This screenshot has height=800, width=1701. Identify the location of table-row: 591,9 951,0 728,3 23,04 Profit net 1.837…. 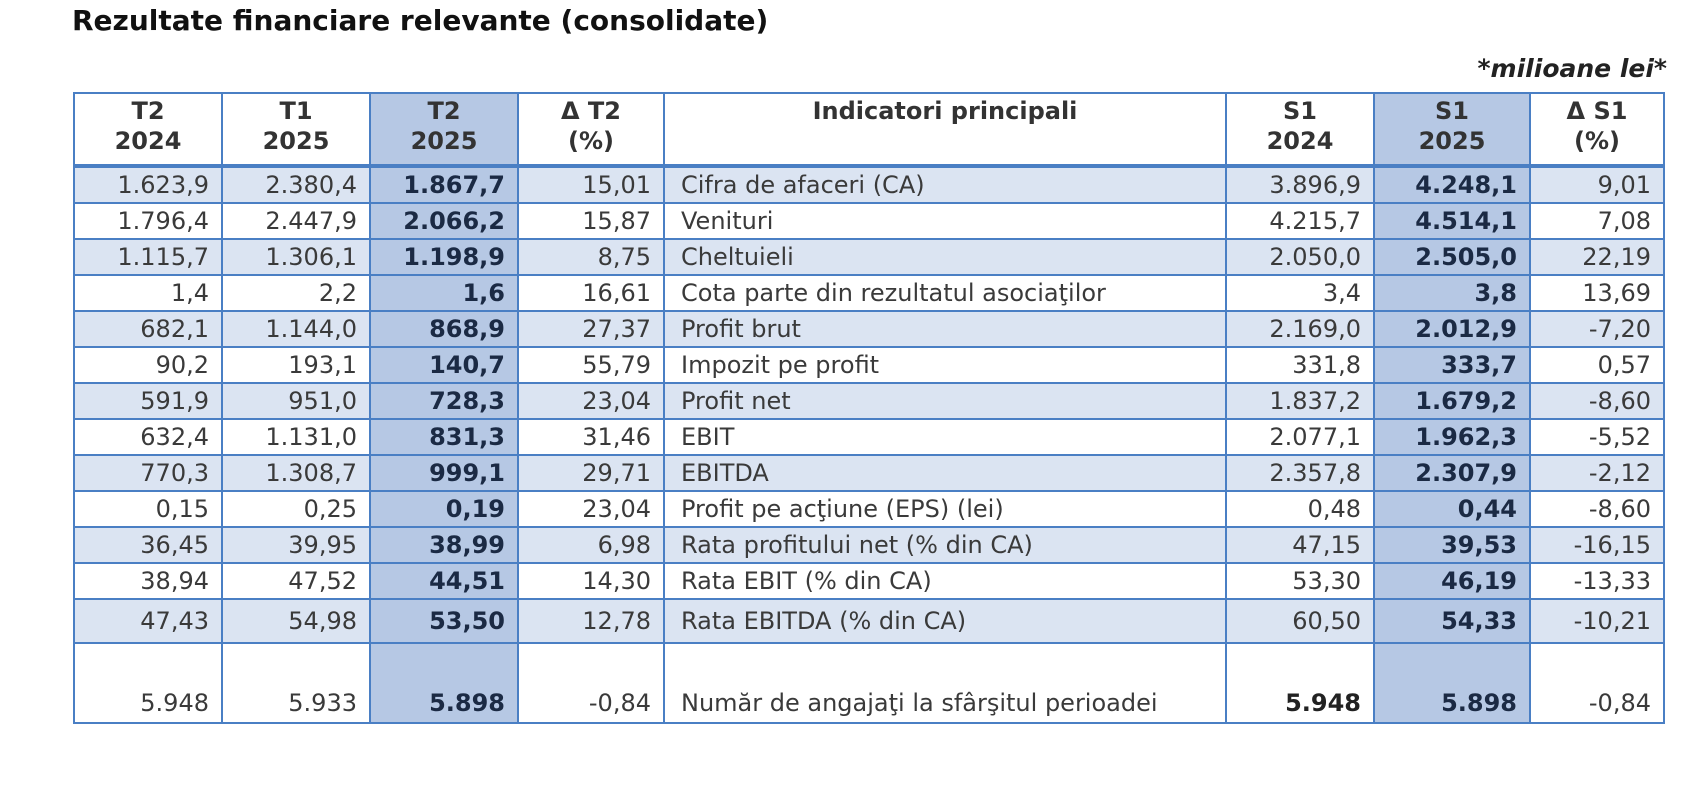
(869, 401).